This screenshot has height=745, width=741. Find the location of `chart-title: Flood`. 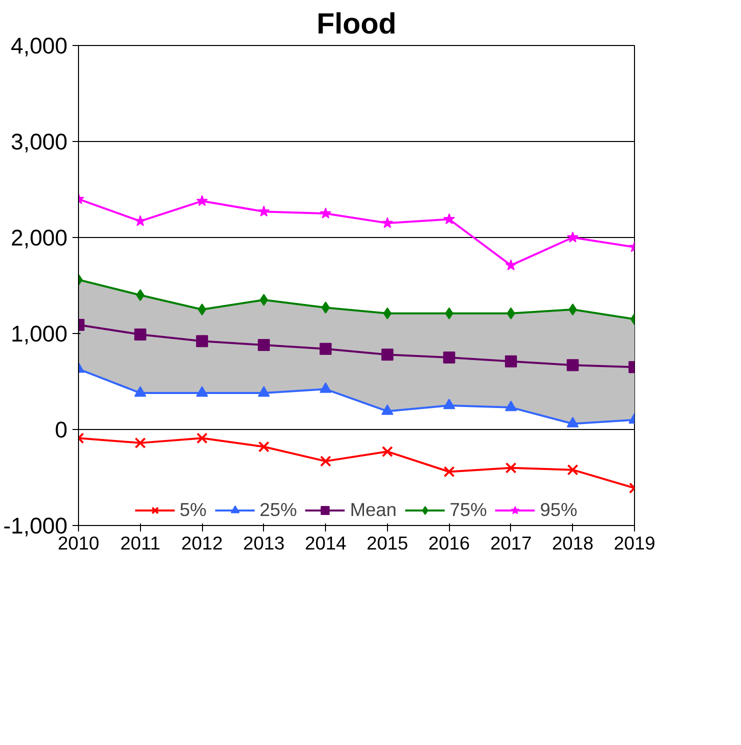

chart-title: Flood is located at coordinates (356, 24).